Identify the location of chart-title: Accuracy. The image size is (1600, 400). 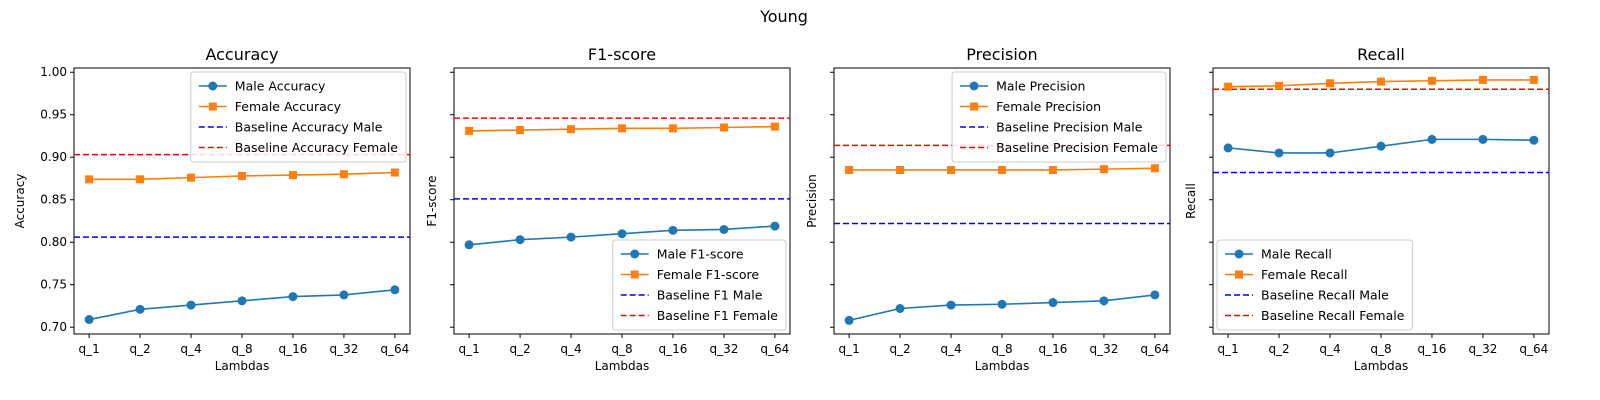
(241, 54).